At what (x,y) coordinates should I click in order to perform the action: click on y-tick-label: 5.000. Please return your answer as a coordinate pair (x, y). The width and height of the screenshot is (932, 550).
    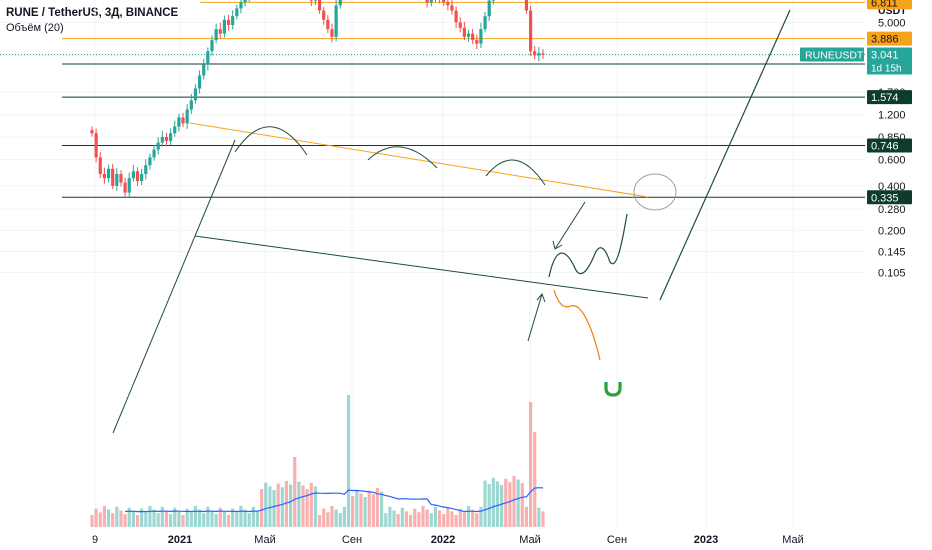
    Looking at the image, I should click on (892, 23).